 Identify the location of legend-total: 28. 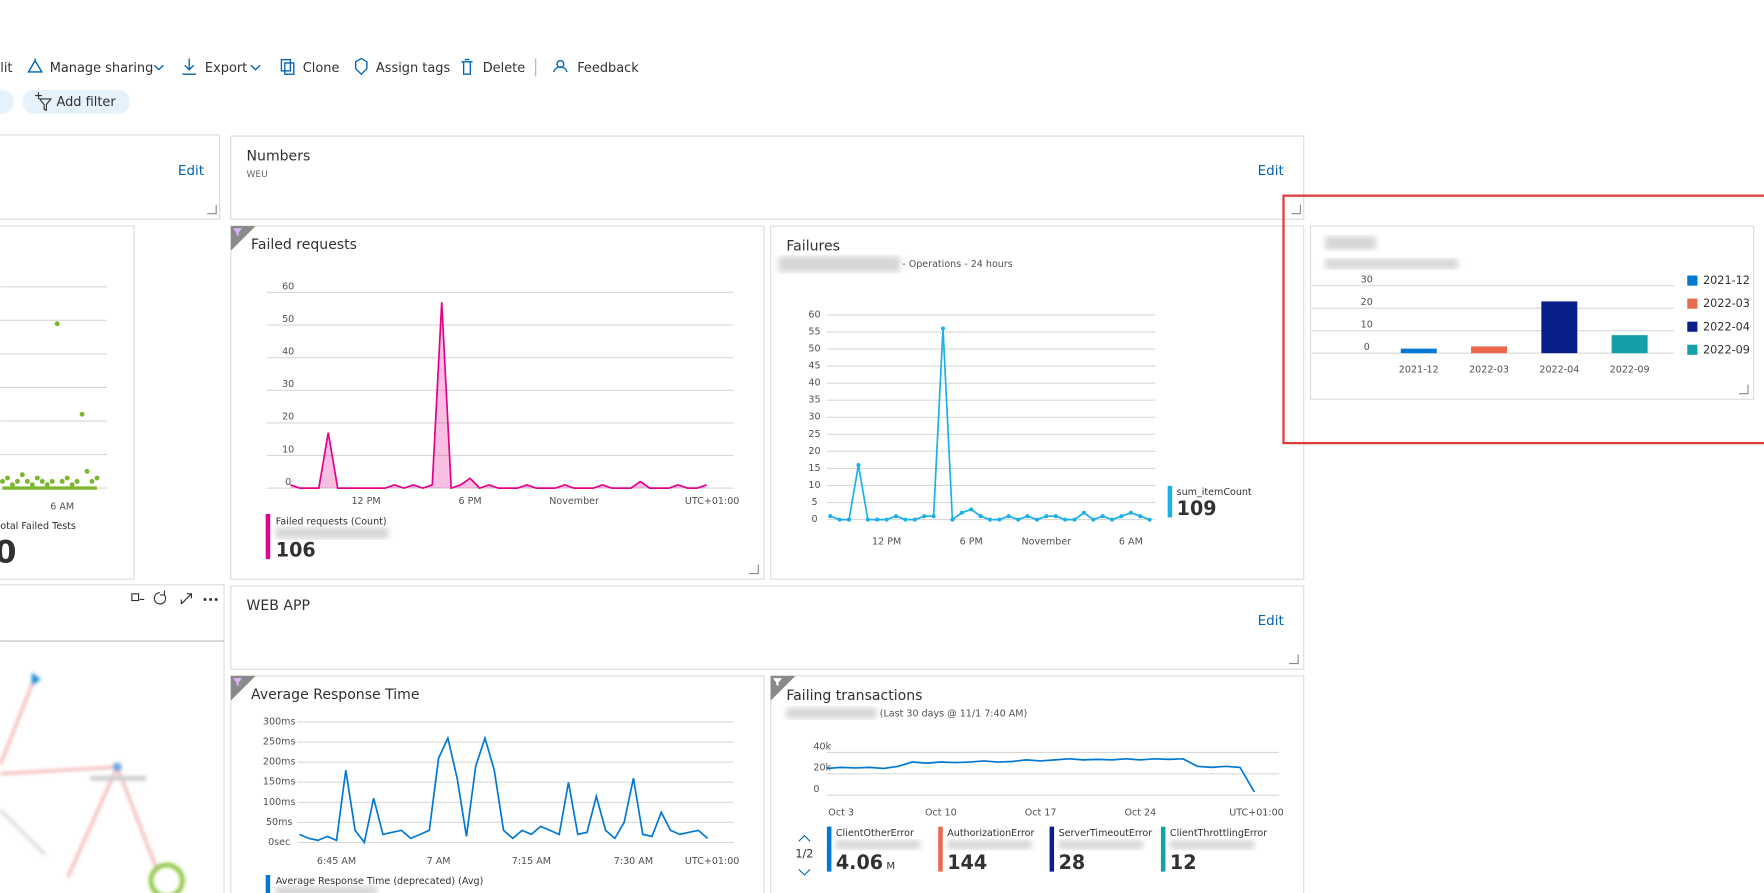
(1072, 862).